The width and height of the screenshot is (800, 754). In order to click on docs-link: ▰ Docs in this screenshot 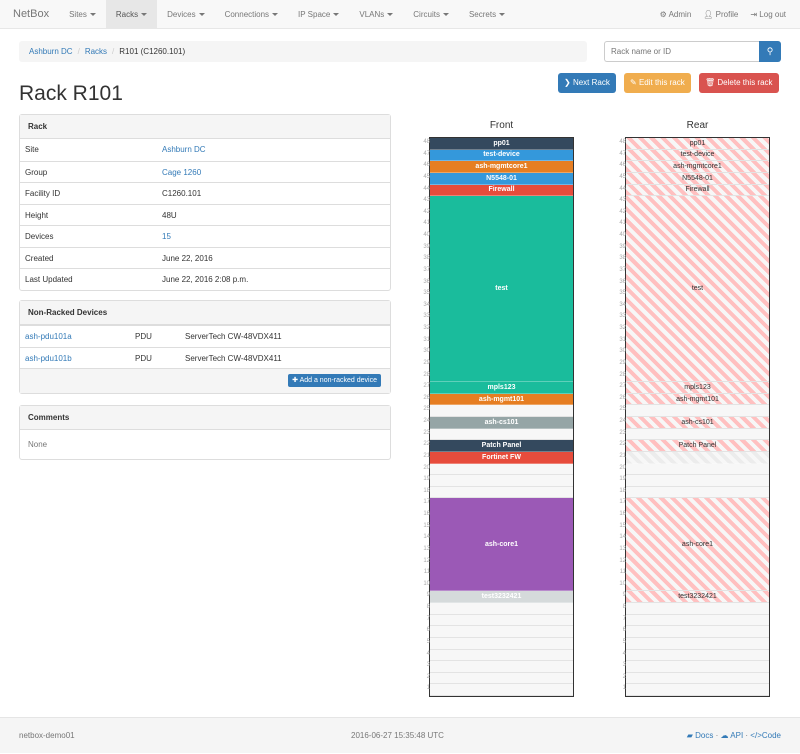, I will do `click(700, 735)`.